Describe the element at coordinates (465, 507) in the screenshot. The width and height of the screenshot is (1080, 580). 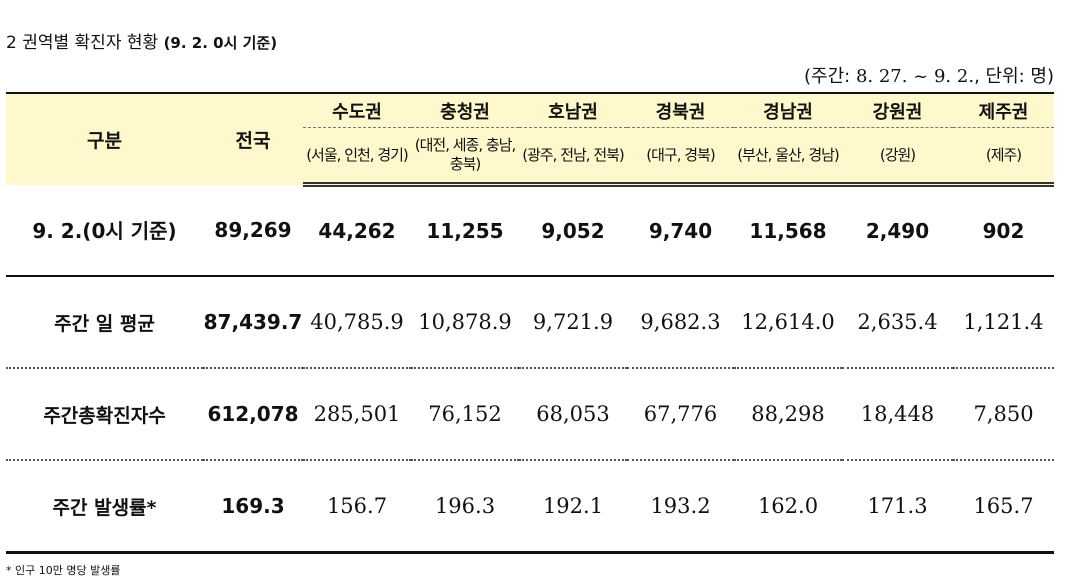
I see `cell-value: 196.3` at that location.